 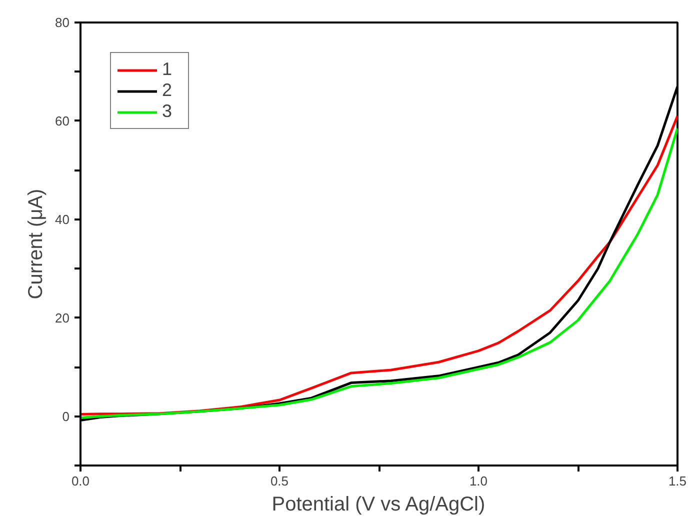 What do you see at coordinates (80, 481) in the screenshot?
I see `x-tick-label: 0.0` at bounding box center [80, 481].